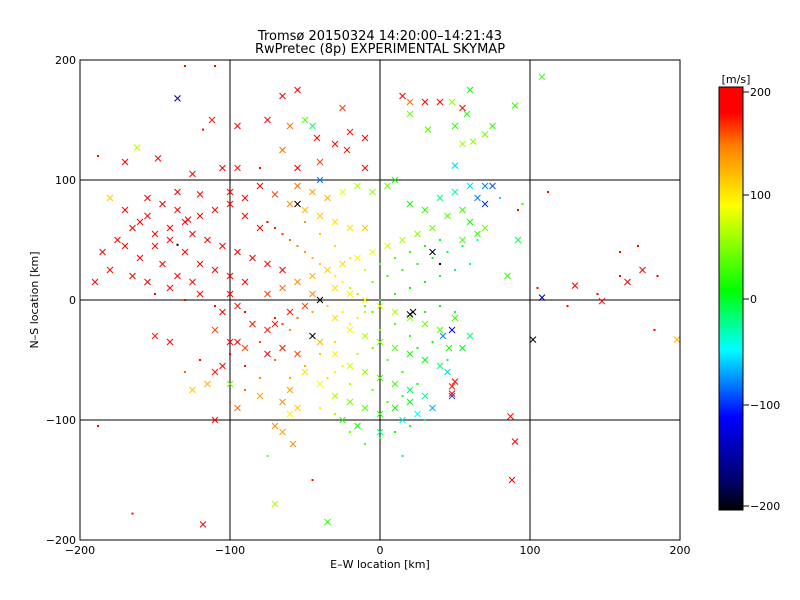 This screenshot has width=800, height=600. Describe the element at coordinates (753, 299) in the screenshot. I see `colorbar-tick-label: 0` at that location.